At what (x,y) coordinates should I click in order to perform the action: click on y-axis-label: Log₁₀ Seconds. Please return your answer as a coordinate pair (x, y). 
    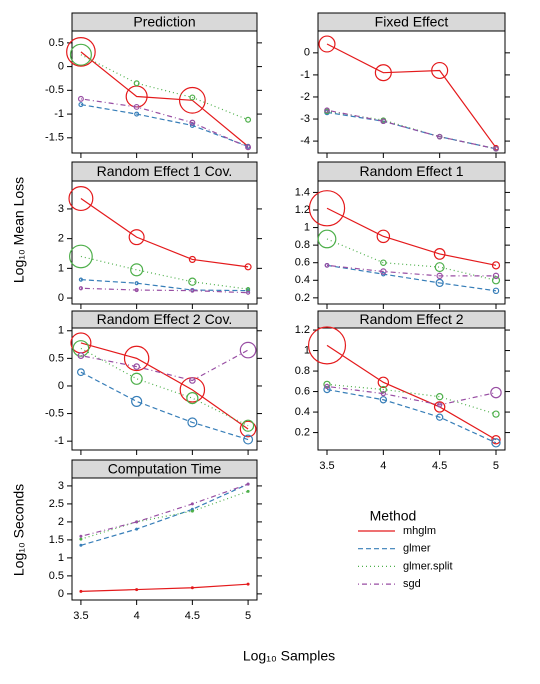
    Looking at the image, I should click on (19, 530).